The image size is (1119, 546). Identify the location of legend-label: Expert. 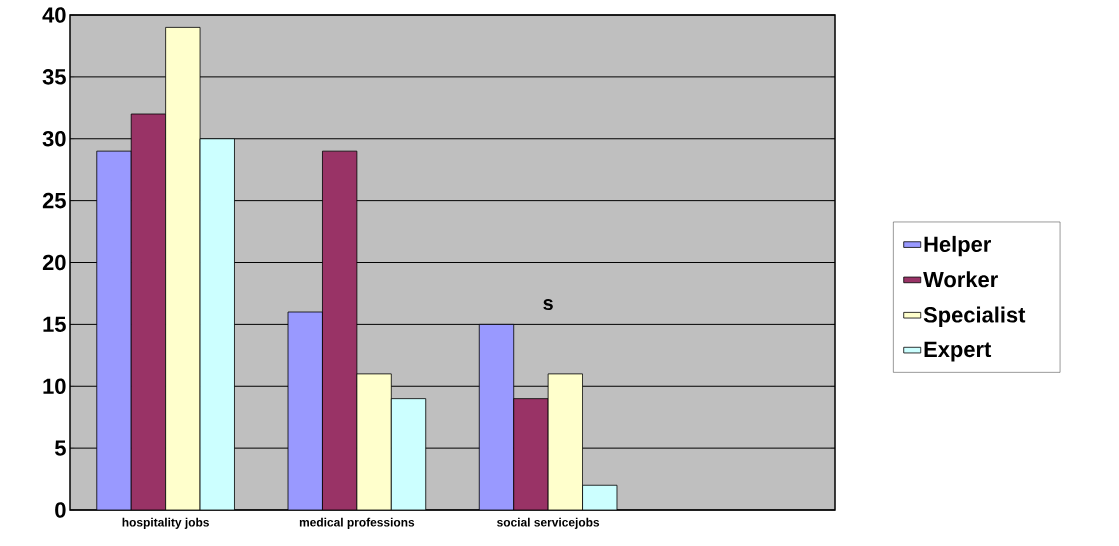
(958, 351).